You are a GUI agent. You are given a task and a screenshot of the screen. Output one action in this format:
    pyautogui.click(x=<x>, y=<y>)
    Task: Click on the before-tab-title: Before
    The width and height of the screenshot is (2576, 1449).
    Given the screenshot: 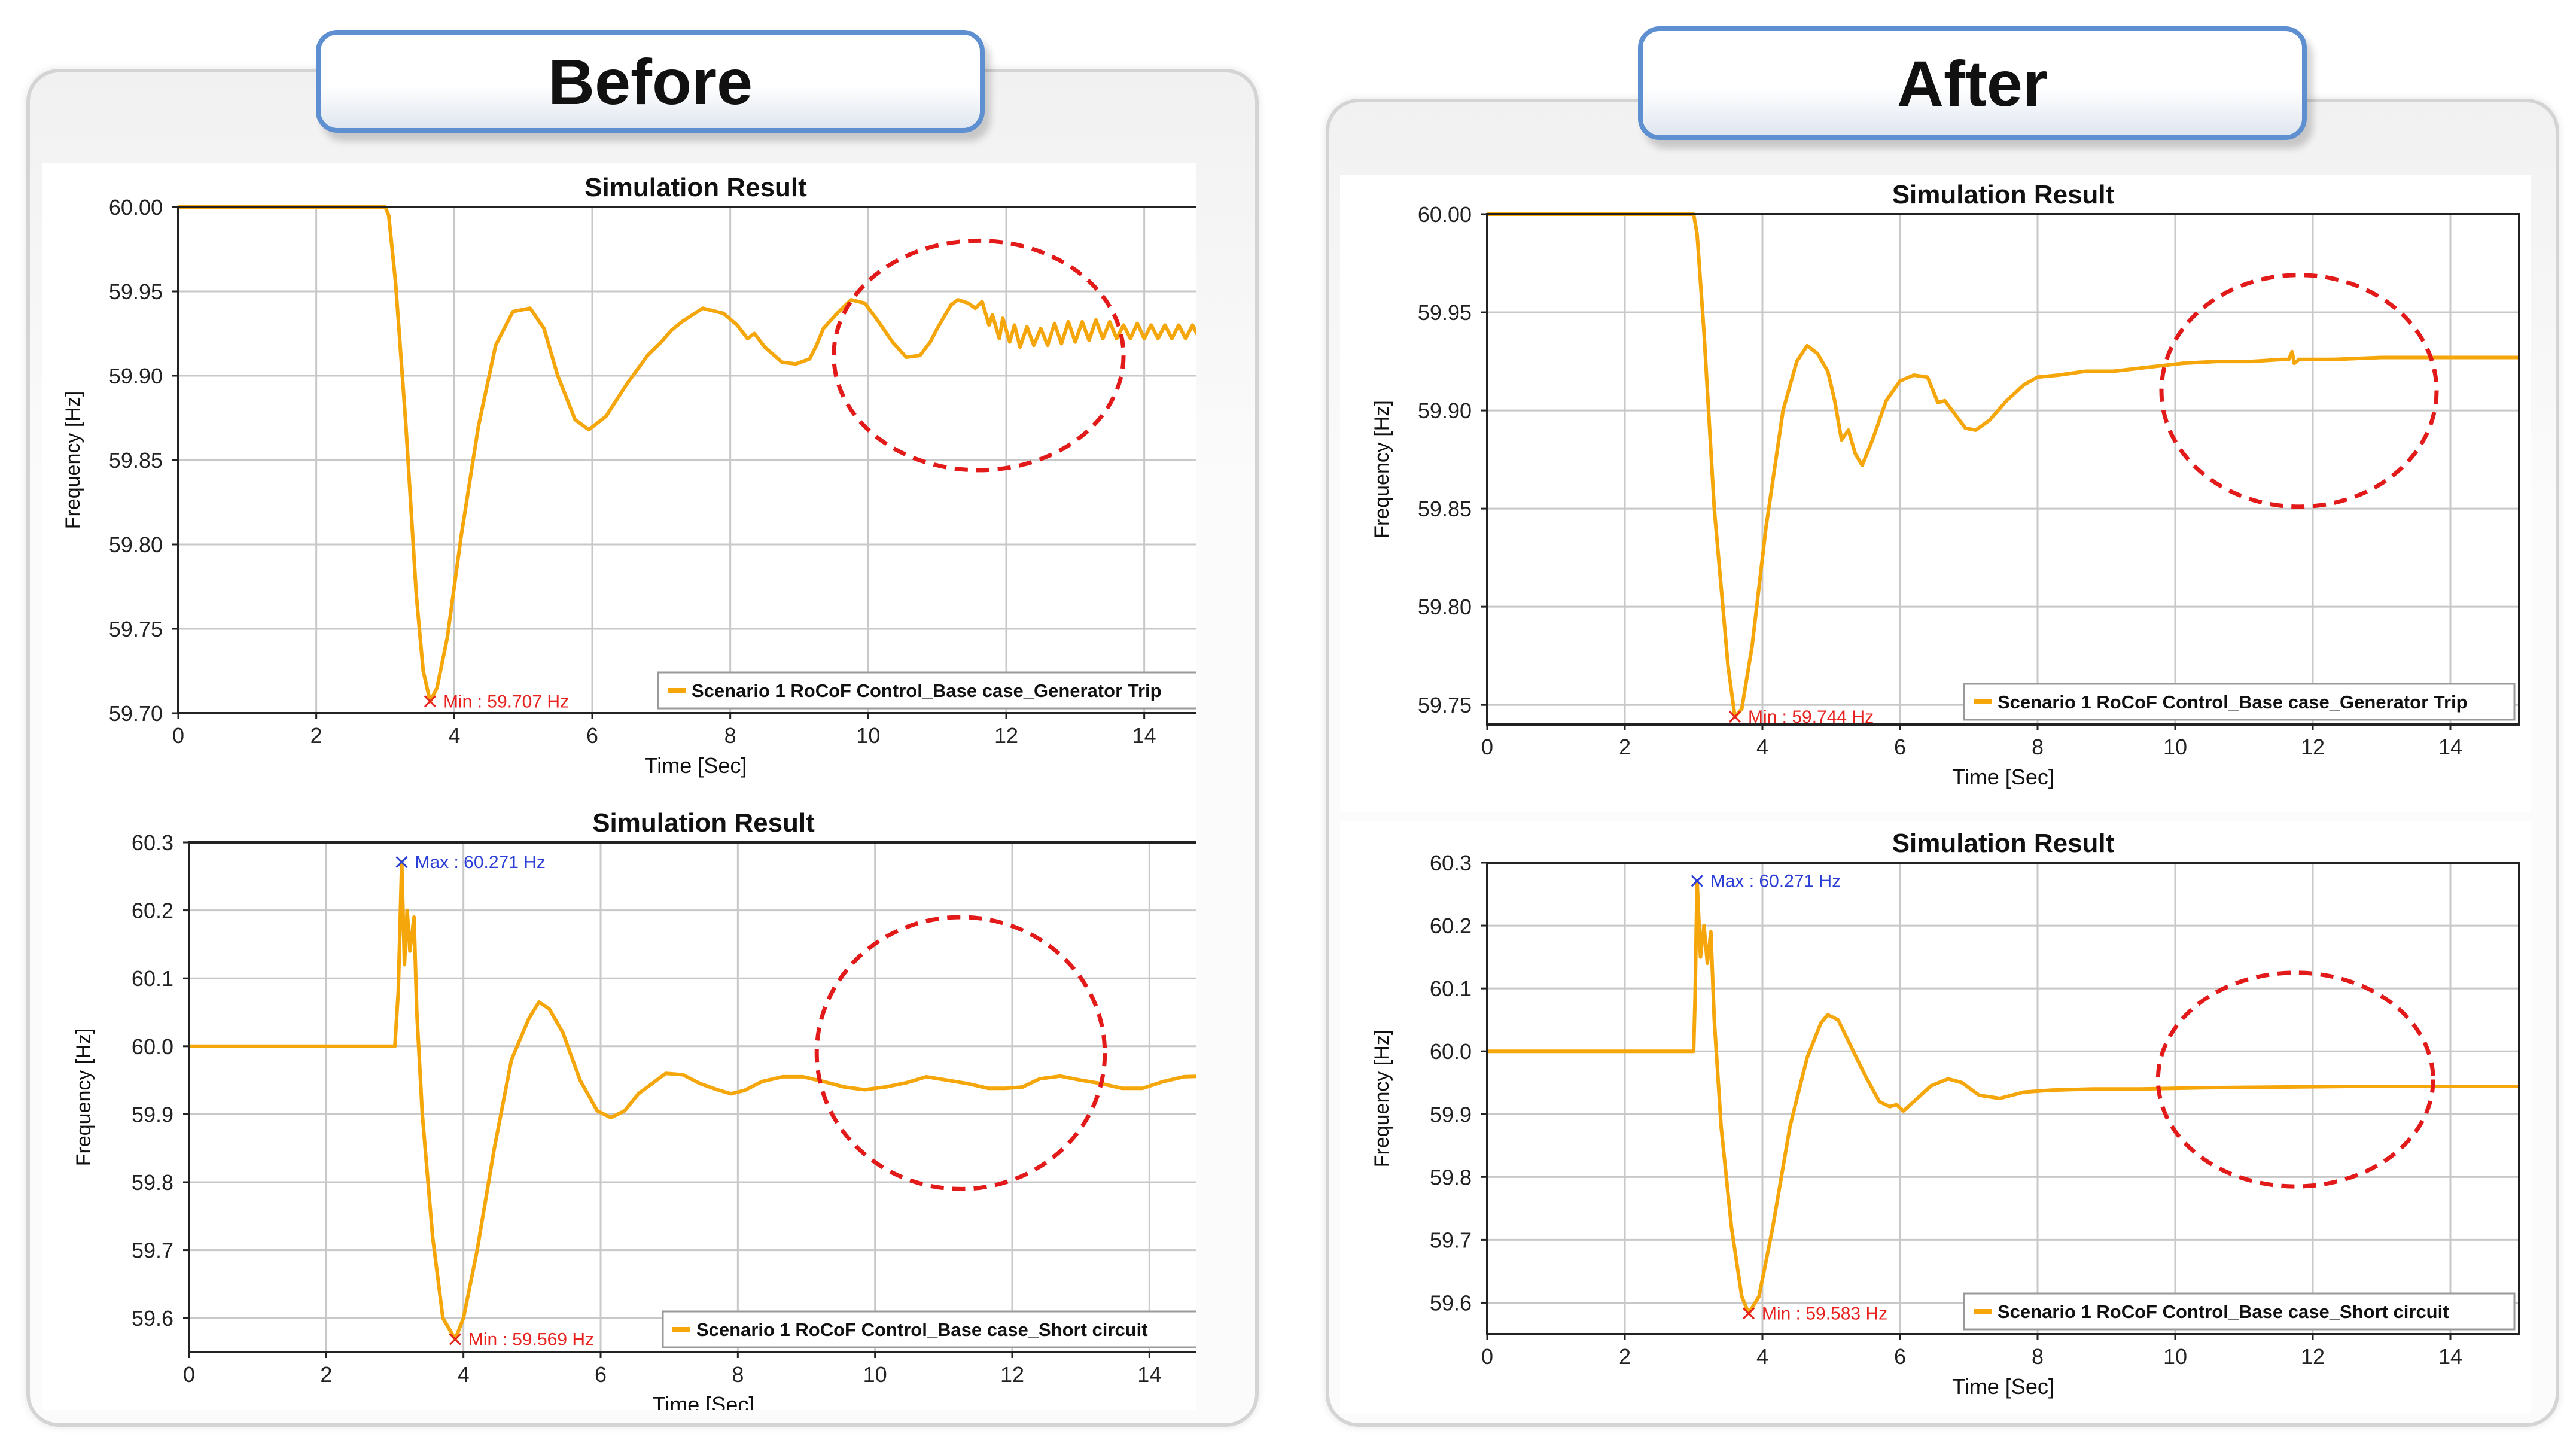 What is the action you would take?
    pyautogui.click(x=650, y=81)
    